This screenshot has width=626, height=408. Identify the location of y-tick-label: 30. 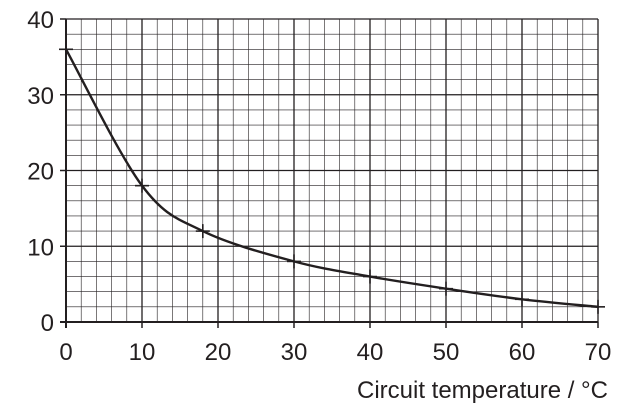
(40, 96).